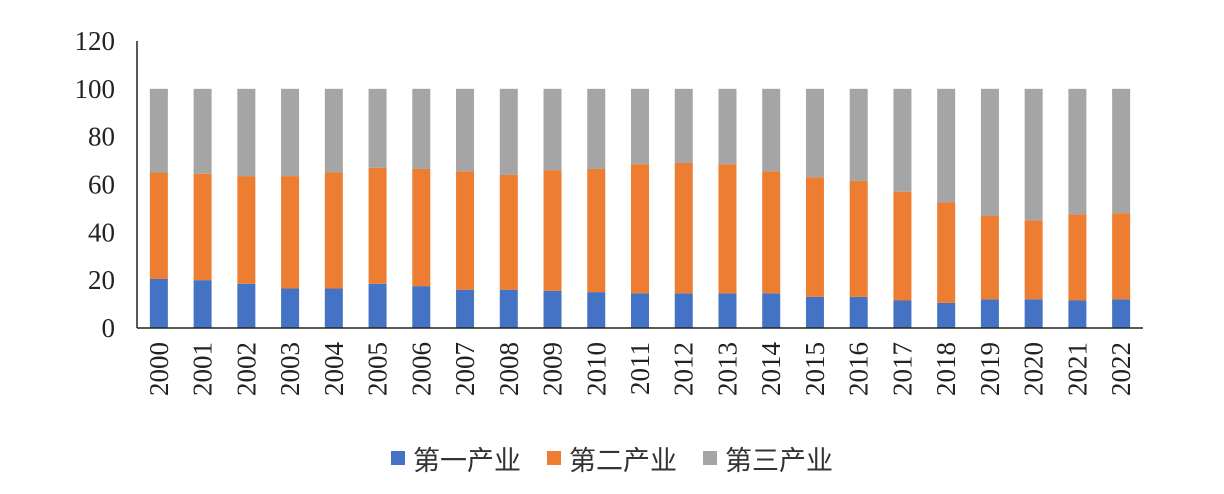 The height and width of the screenshot is (494, 1224). What do you see at coordinates (859, 369) in the screenshot?
I see `x-tick-label: 2016` at bounding box center [859, 369].